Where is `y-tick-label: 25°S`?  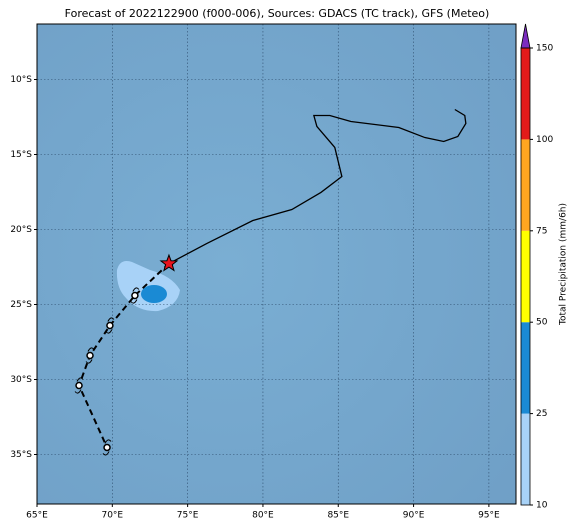 y-tick-label: 25°S is located at coordinates (21, 305).